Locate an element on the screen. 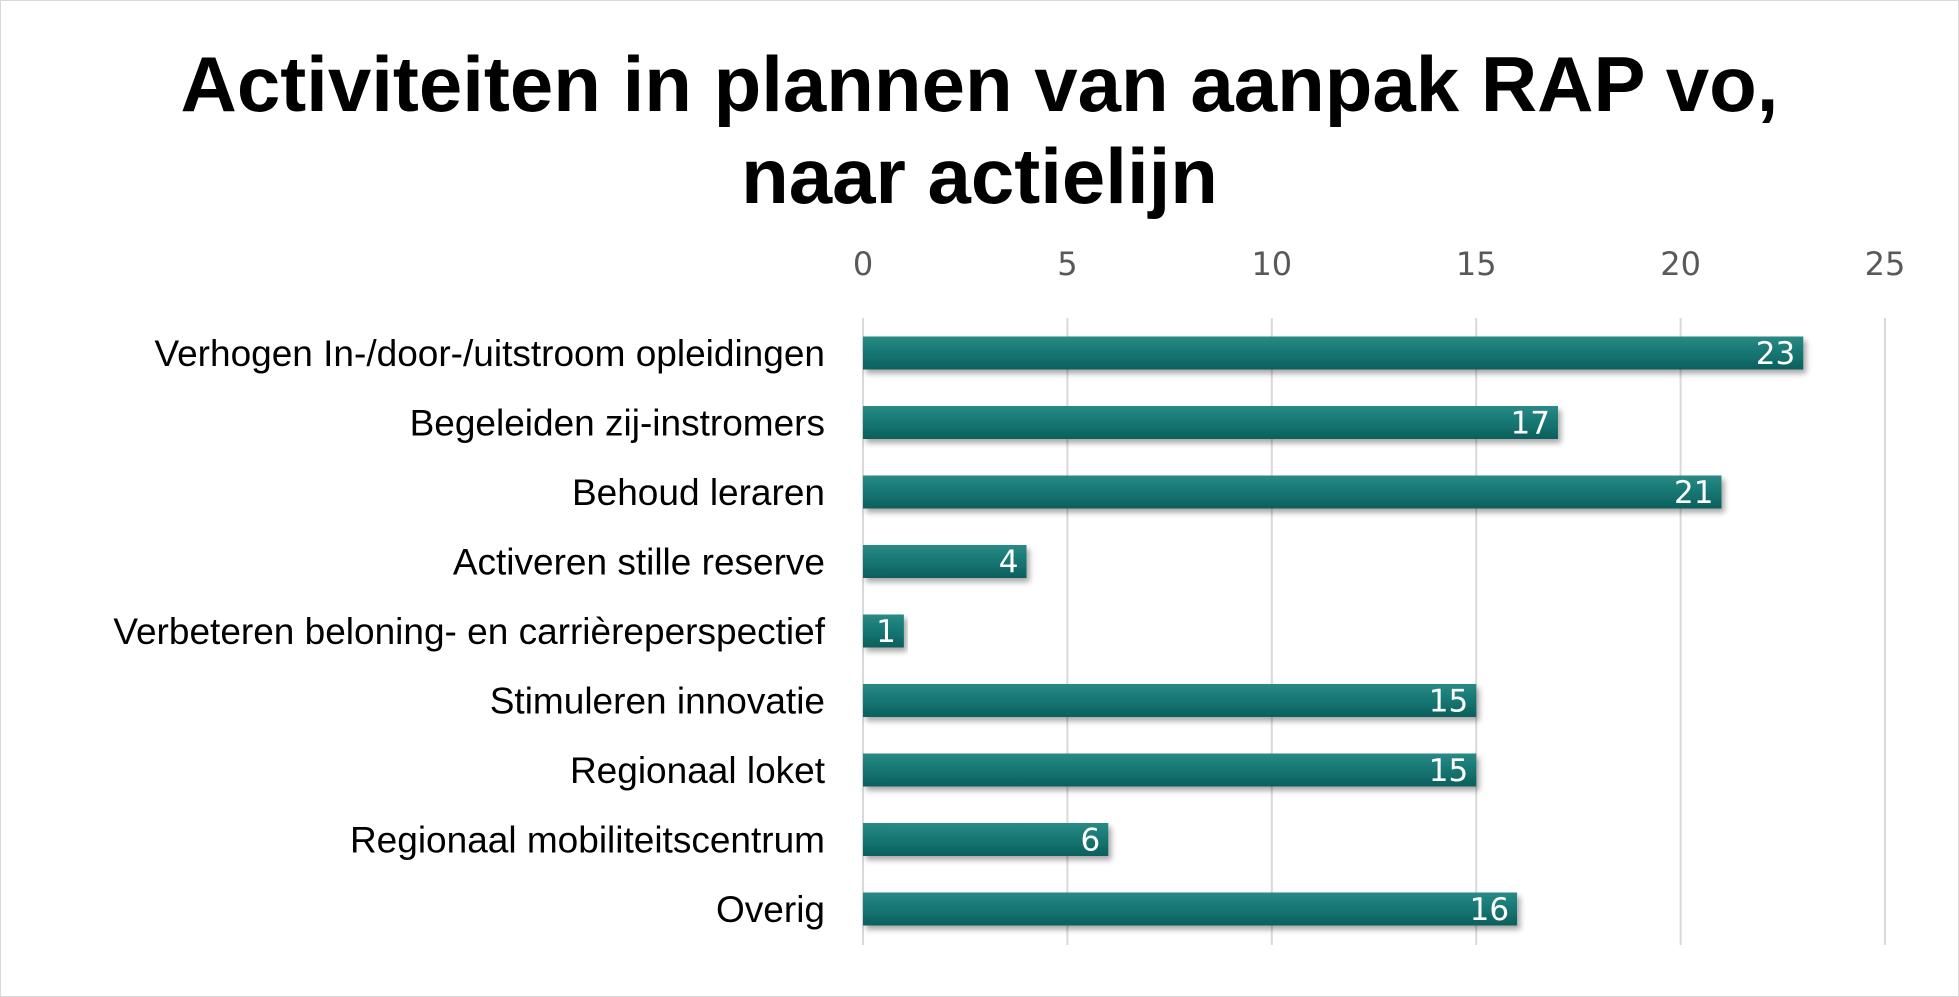  category-label: Verhogen In-/door-/uitstroom opleidingen is located at coordinates (489, 353).